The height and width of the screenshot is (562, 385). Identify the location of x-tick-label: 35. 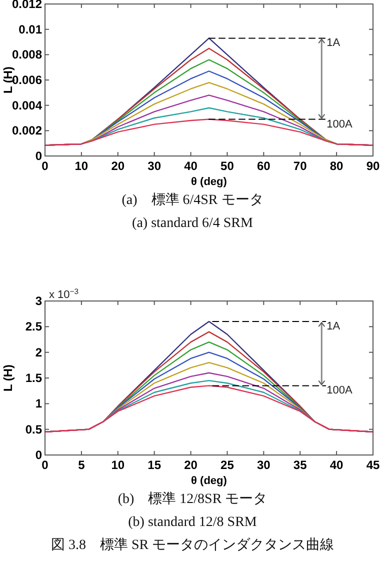
(300, 465).